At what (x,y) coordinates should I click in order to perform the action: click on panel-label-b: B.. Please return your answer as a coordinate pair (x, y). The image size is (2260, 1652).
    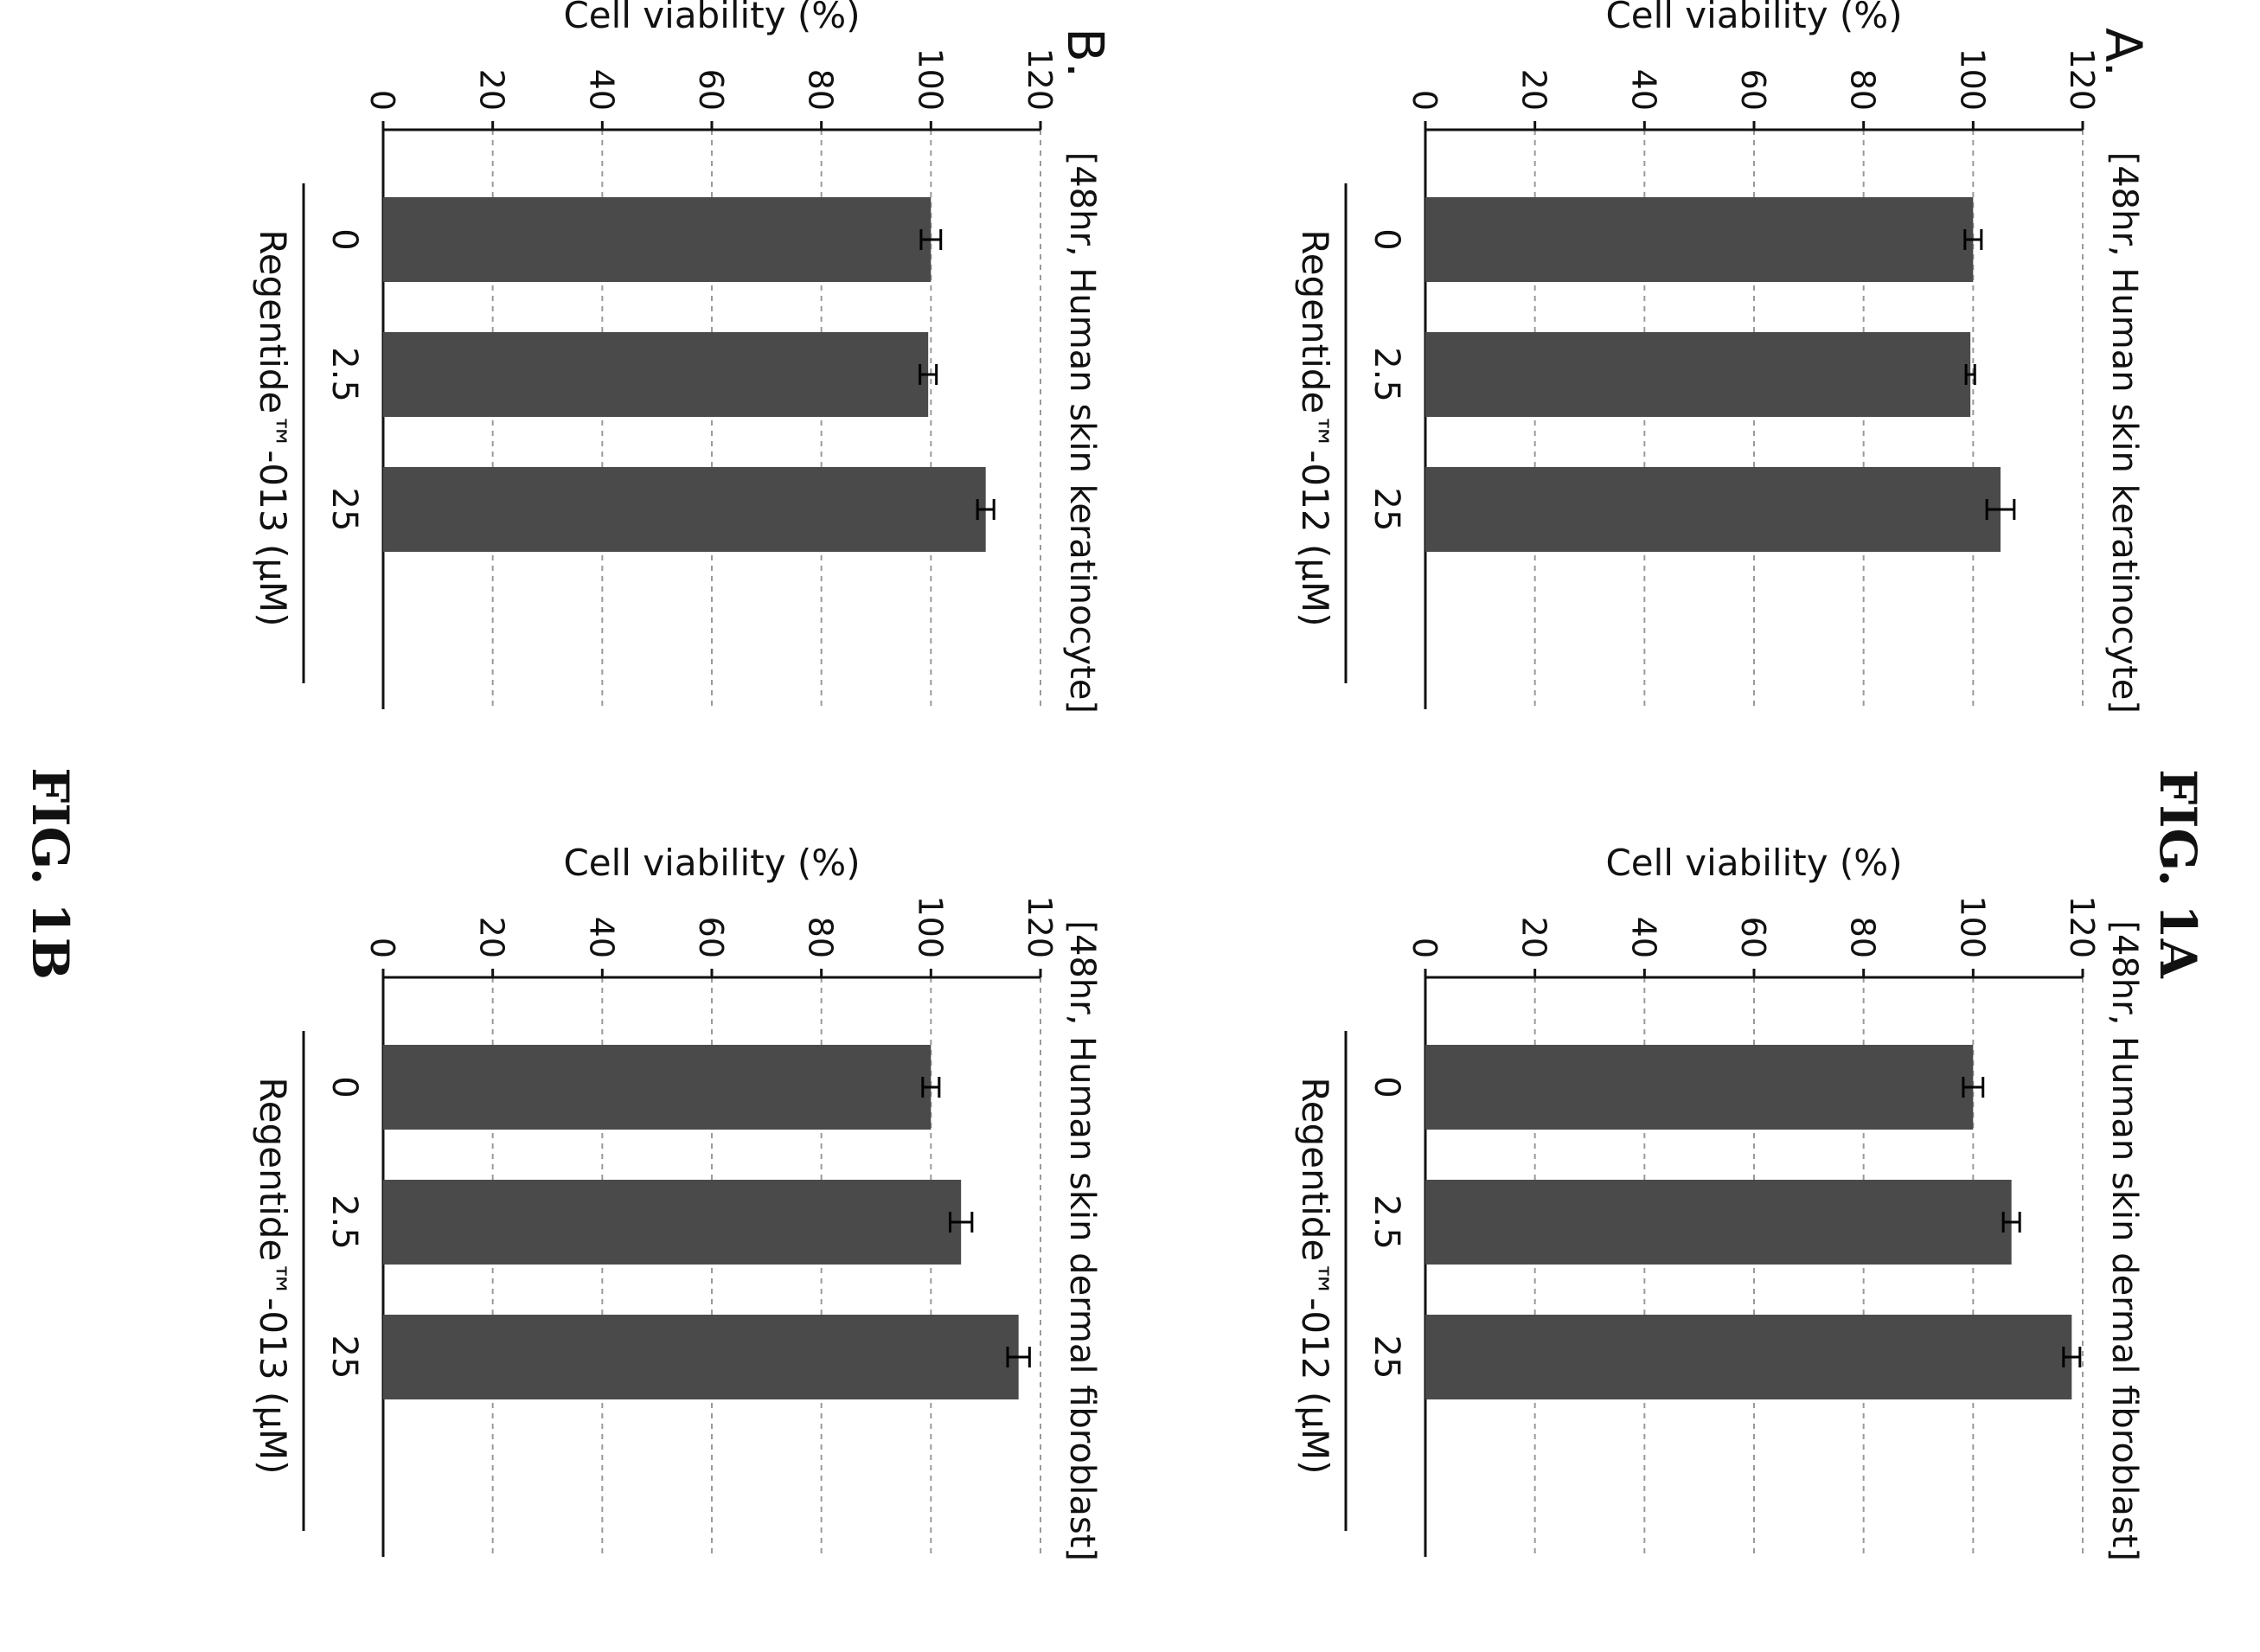
    Looking at the image, I should click on (1085, 53).